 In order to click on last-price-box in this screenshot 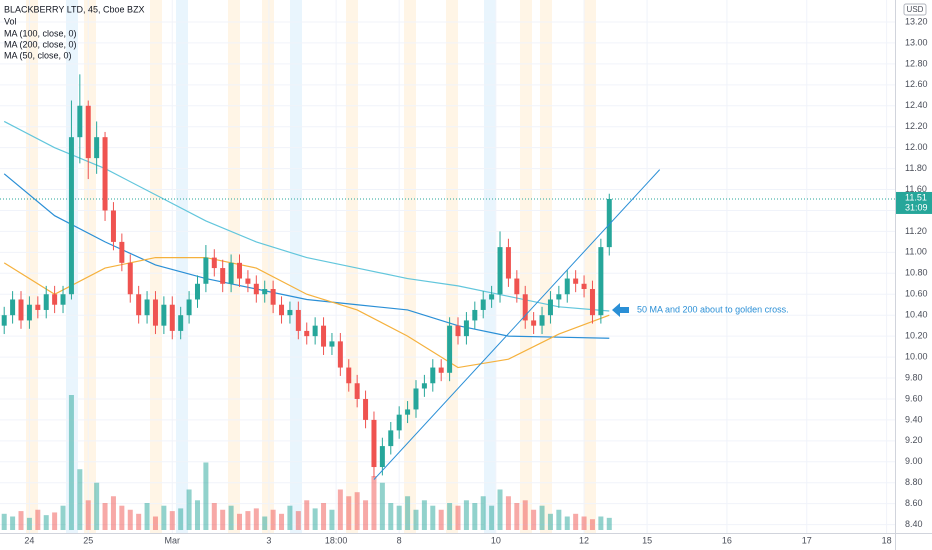, I will do `click(914, 202)`.